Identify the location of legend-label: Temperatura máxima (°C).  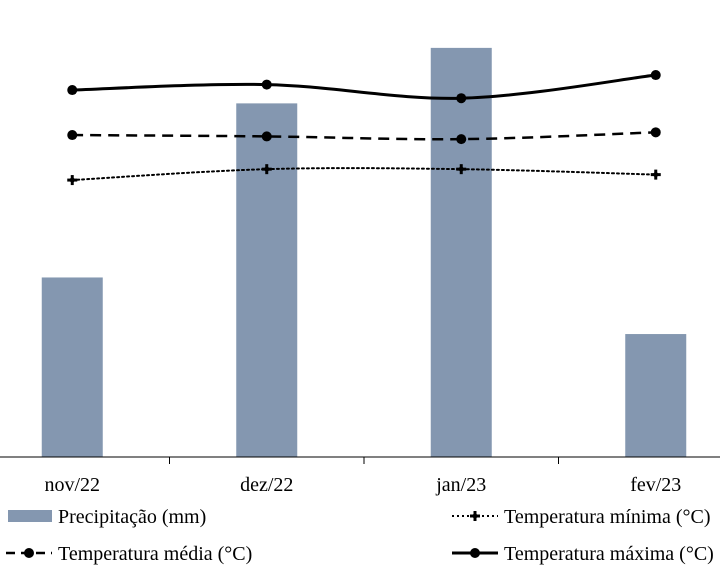
(609, 554).